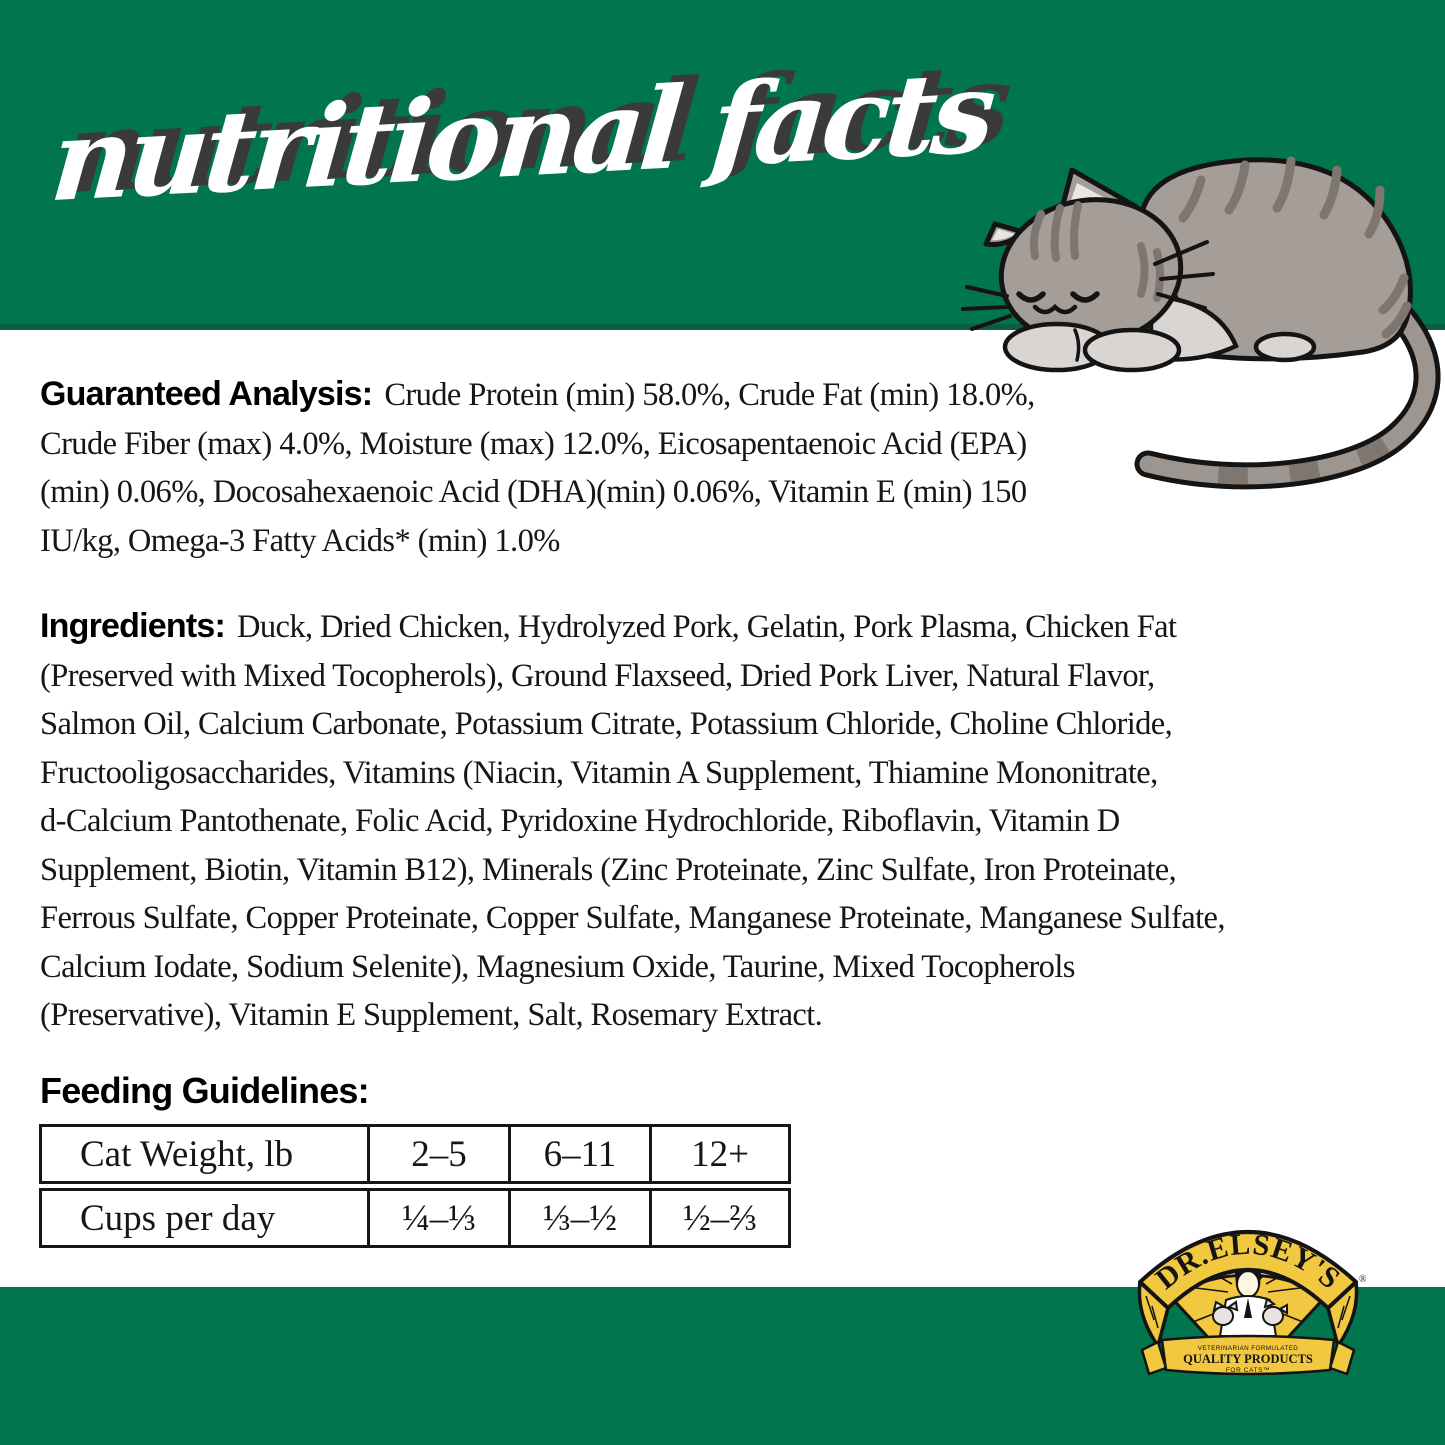 This screenshot has width=1445, height=1445. Describe the element at coordinates (578, 1218) in the screenshot. I see `value-cell: ⅓–½` at that location.